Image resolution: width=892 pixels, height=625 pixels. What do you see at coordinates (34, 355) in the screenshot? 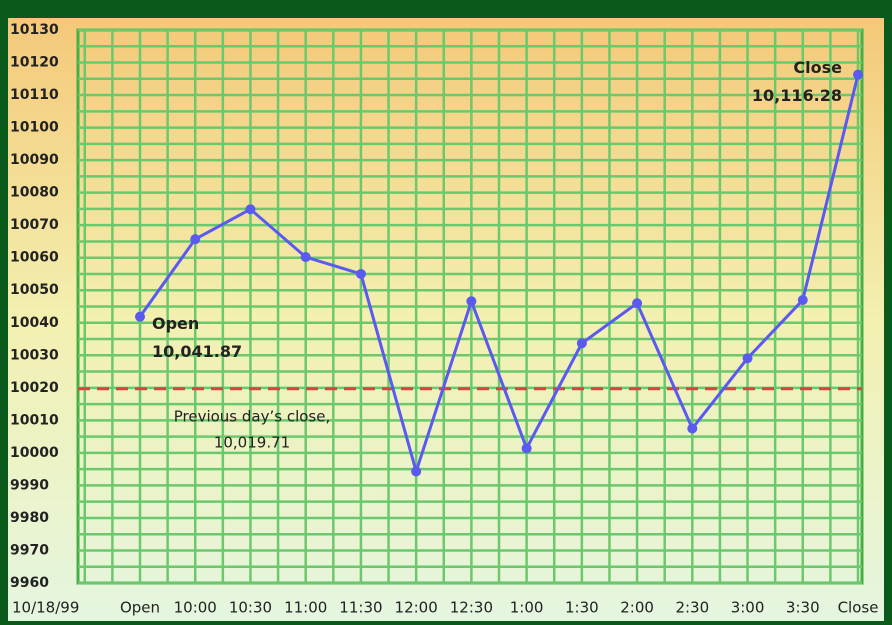
I see `y-tick-label: 10030` at bounding box center [34, 355].